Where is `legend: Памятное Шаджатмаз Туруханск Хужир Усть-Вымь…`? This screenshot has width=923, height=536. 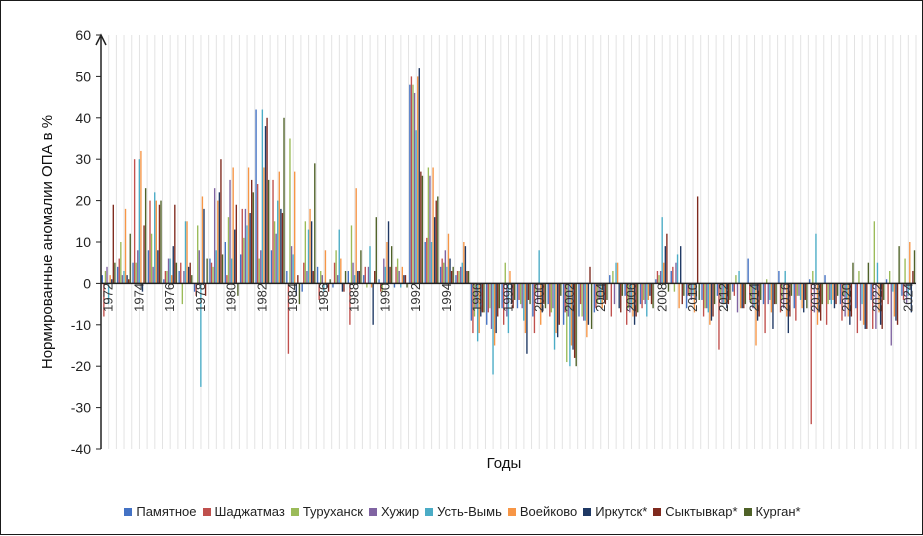
legend: Памятное Шаджатмаз Туруханск Хужир Усть-Вымь… is located at coordinates (462, 511).